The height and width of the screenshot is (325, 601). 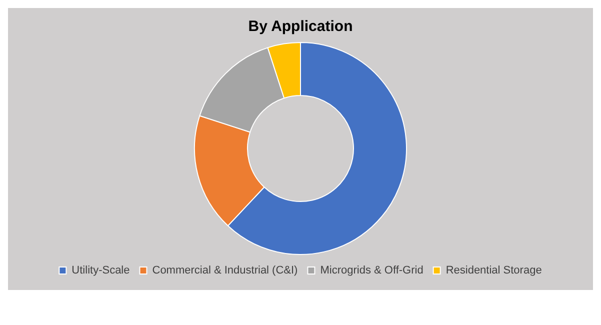 I want to click on legend-label: Utility-Scale, so click(x=101, y=270).